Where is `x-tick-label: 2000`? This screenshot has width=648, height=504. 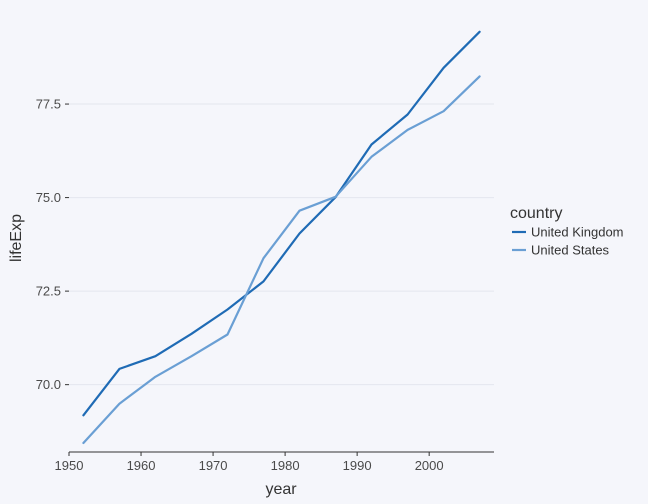
x-tick-label: 2000 is located at coordinates (429, 465).